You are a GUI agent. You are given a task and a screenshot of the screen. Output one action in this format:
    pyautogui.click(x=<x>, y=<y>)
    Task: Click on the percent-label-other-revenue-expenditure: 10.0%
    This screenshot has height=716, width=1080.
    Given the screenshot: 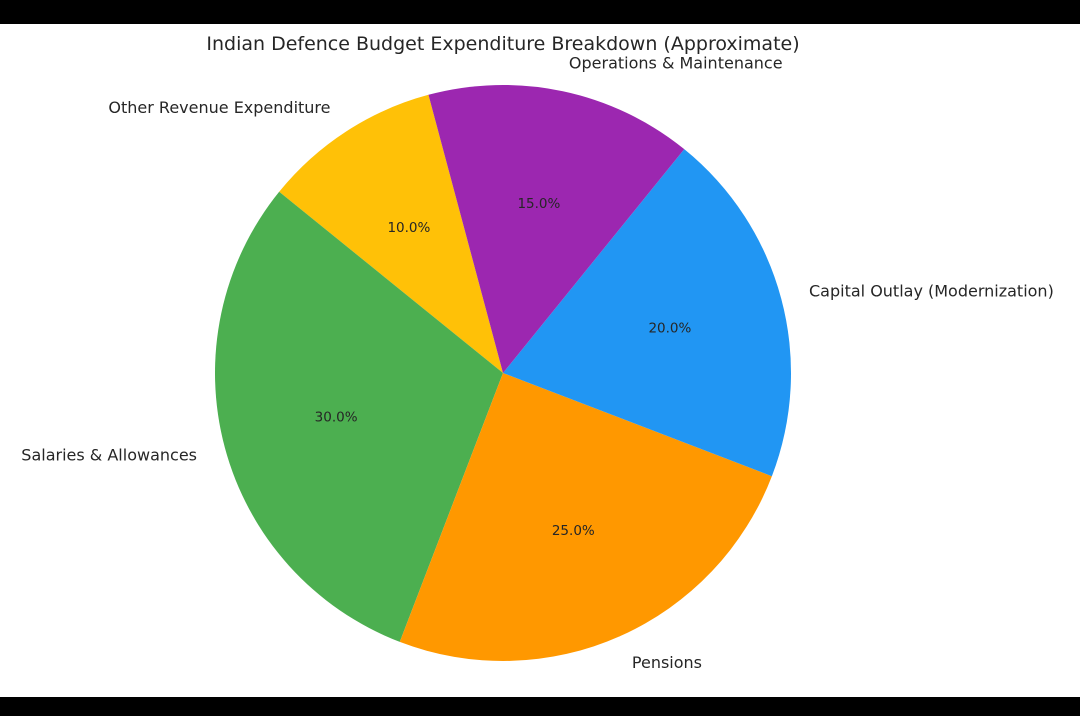 What is the action you would take?
    pyautogui.click(x=408, y=228)
    